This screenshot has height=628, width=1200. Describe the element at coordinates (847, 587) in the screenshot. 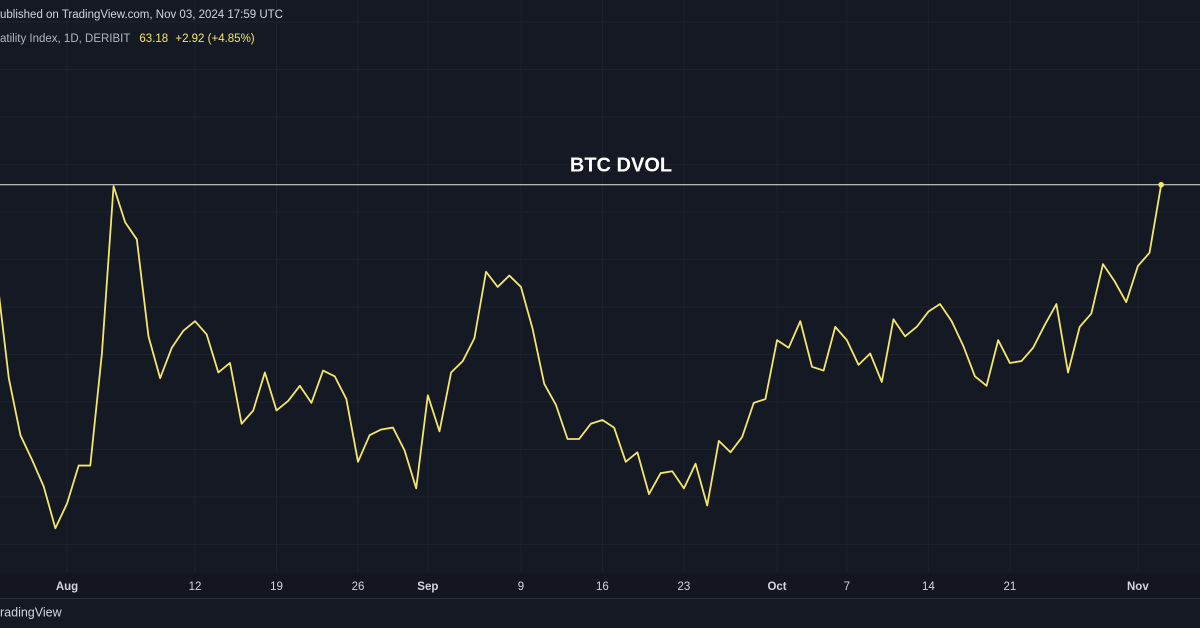

I see `x-tick-label: 7` at that location.